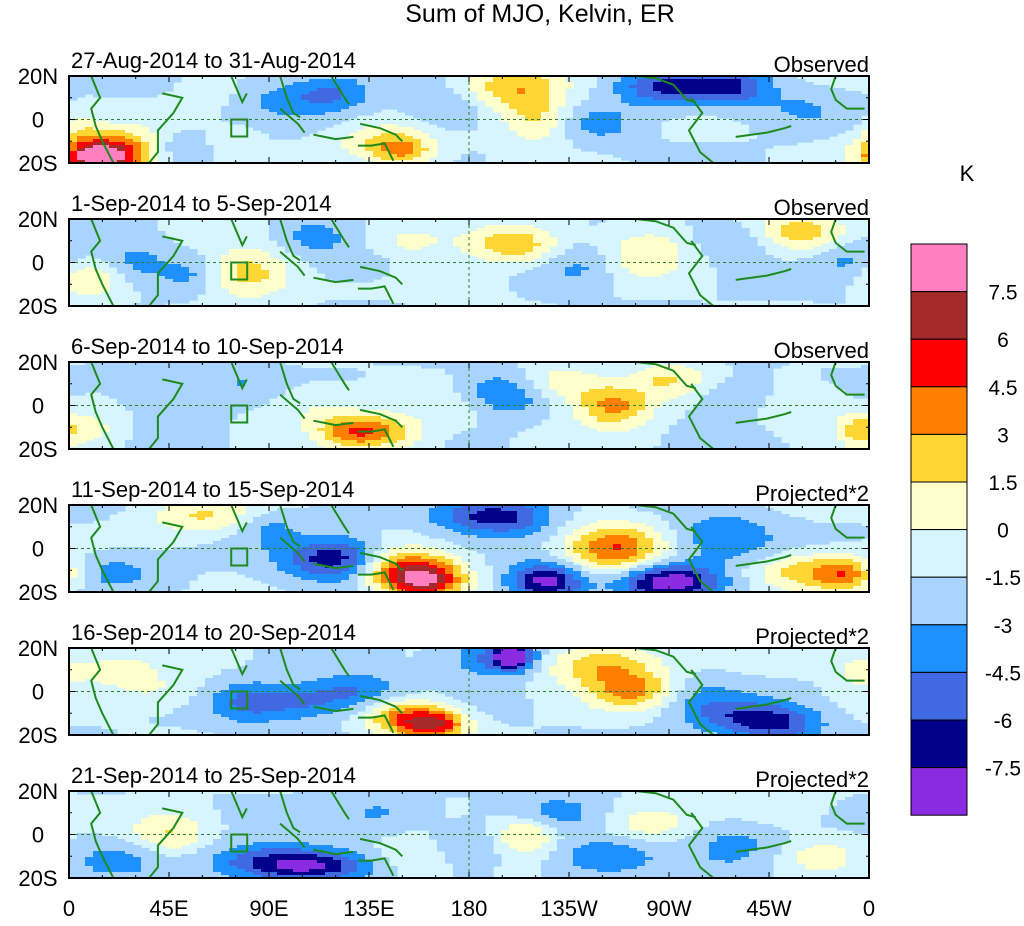 This screenshot has height=926, width=1024. Describe the element at coordinates (168, 908) in the screenshot. I see `x-tick-label: 45E` at that location.